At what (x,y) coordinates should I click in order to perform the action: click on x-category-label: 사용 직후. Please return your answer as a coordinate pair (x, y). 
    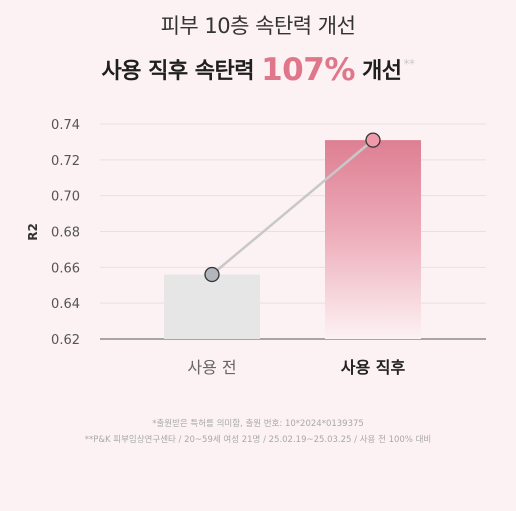
    Looking at the image, I should click on (373, 367).